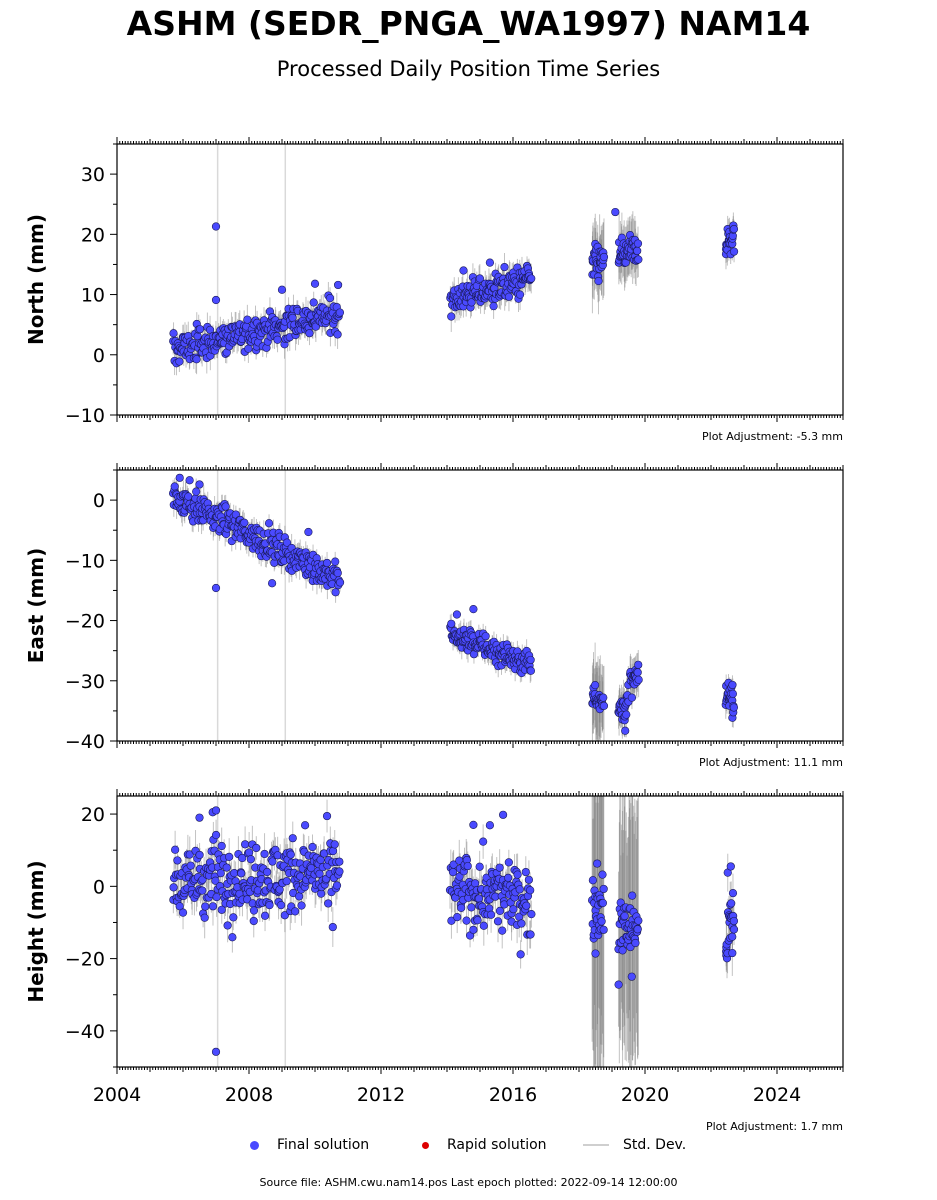 The height and width of the screenshot is (1200, 937). Describe the element at coordinates (771, 762) in the screenshot. I see `plot-adjustment-label: Plot Adjustment: 11.1 mm` at that location.